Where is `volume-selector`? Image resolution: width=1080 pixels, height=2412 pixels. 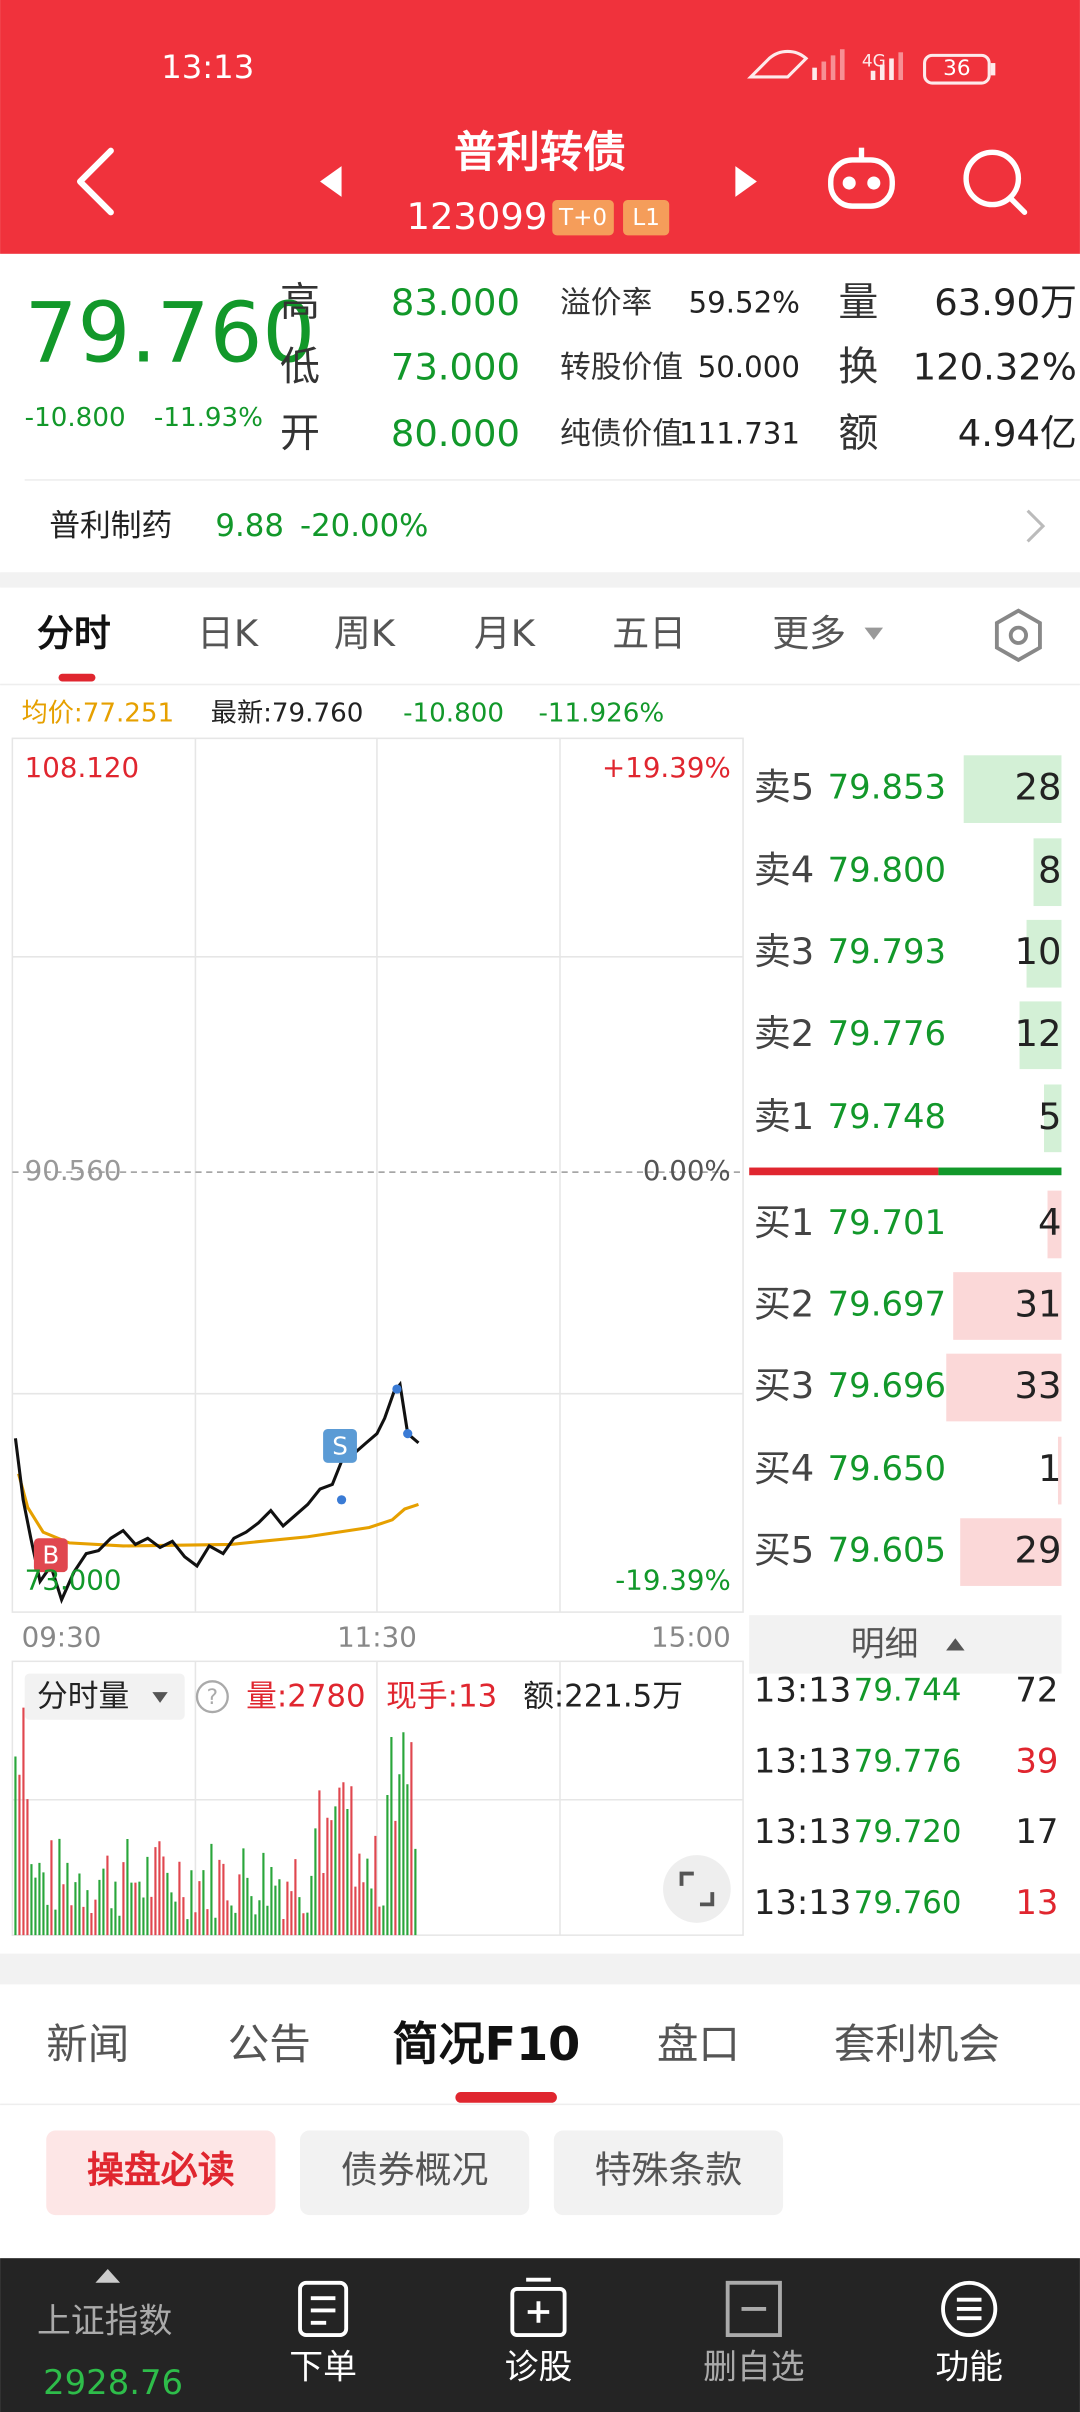 volume-selector is located at coordinates (104, 1696).